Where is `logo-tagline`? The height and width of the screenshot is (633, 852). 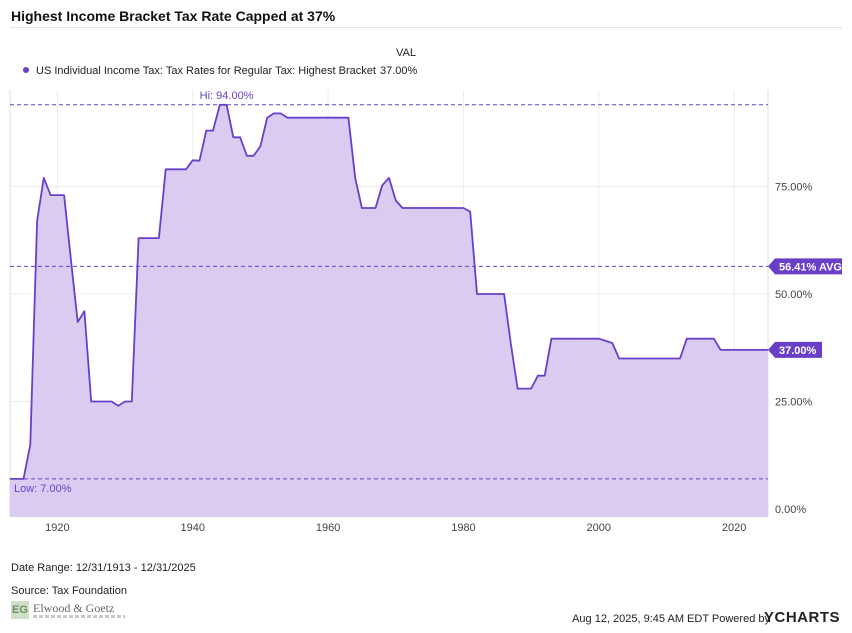
logo-tagline is located at coordinates (79, 616).